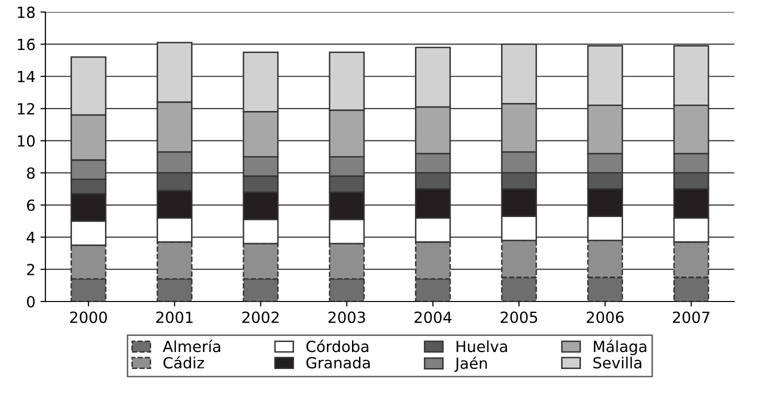  What do you see at coordinates (26, 108) in the screenshot?
I see `y-tick-label: 12` at bounding box center [26, 108].